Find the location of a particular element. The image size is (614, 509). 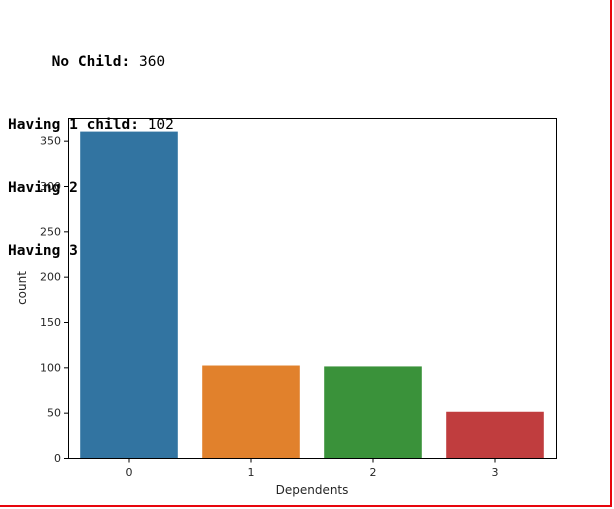

x-tick-label: 1 is located at coordinates (251, 472).